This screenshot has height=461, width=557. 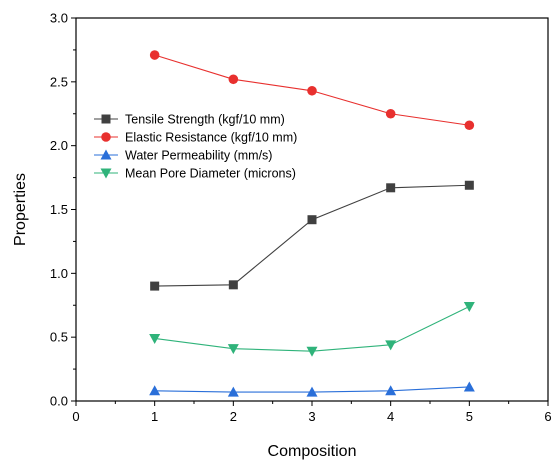 What do you see at coordinates (233, 416) in the screenshot?
I see `x-tick-label: 2` at bounding box center [233, 416].